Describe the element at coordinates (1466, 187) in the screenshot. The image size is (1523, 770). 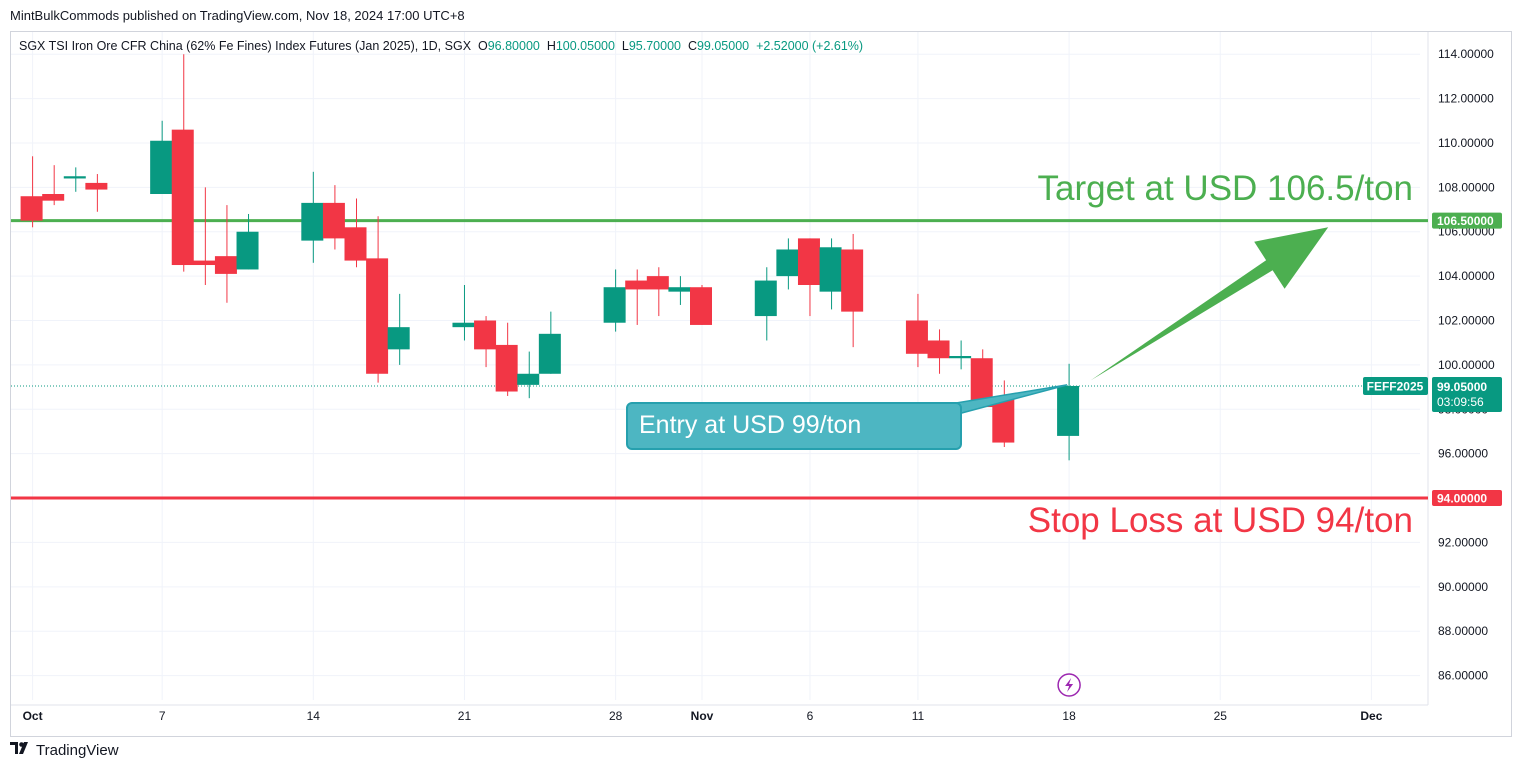
I see `y-tick-label: 108.00000` at that location.